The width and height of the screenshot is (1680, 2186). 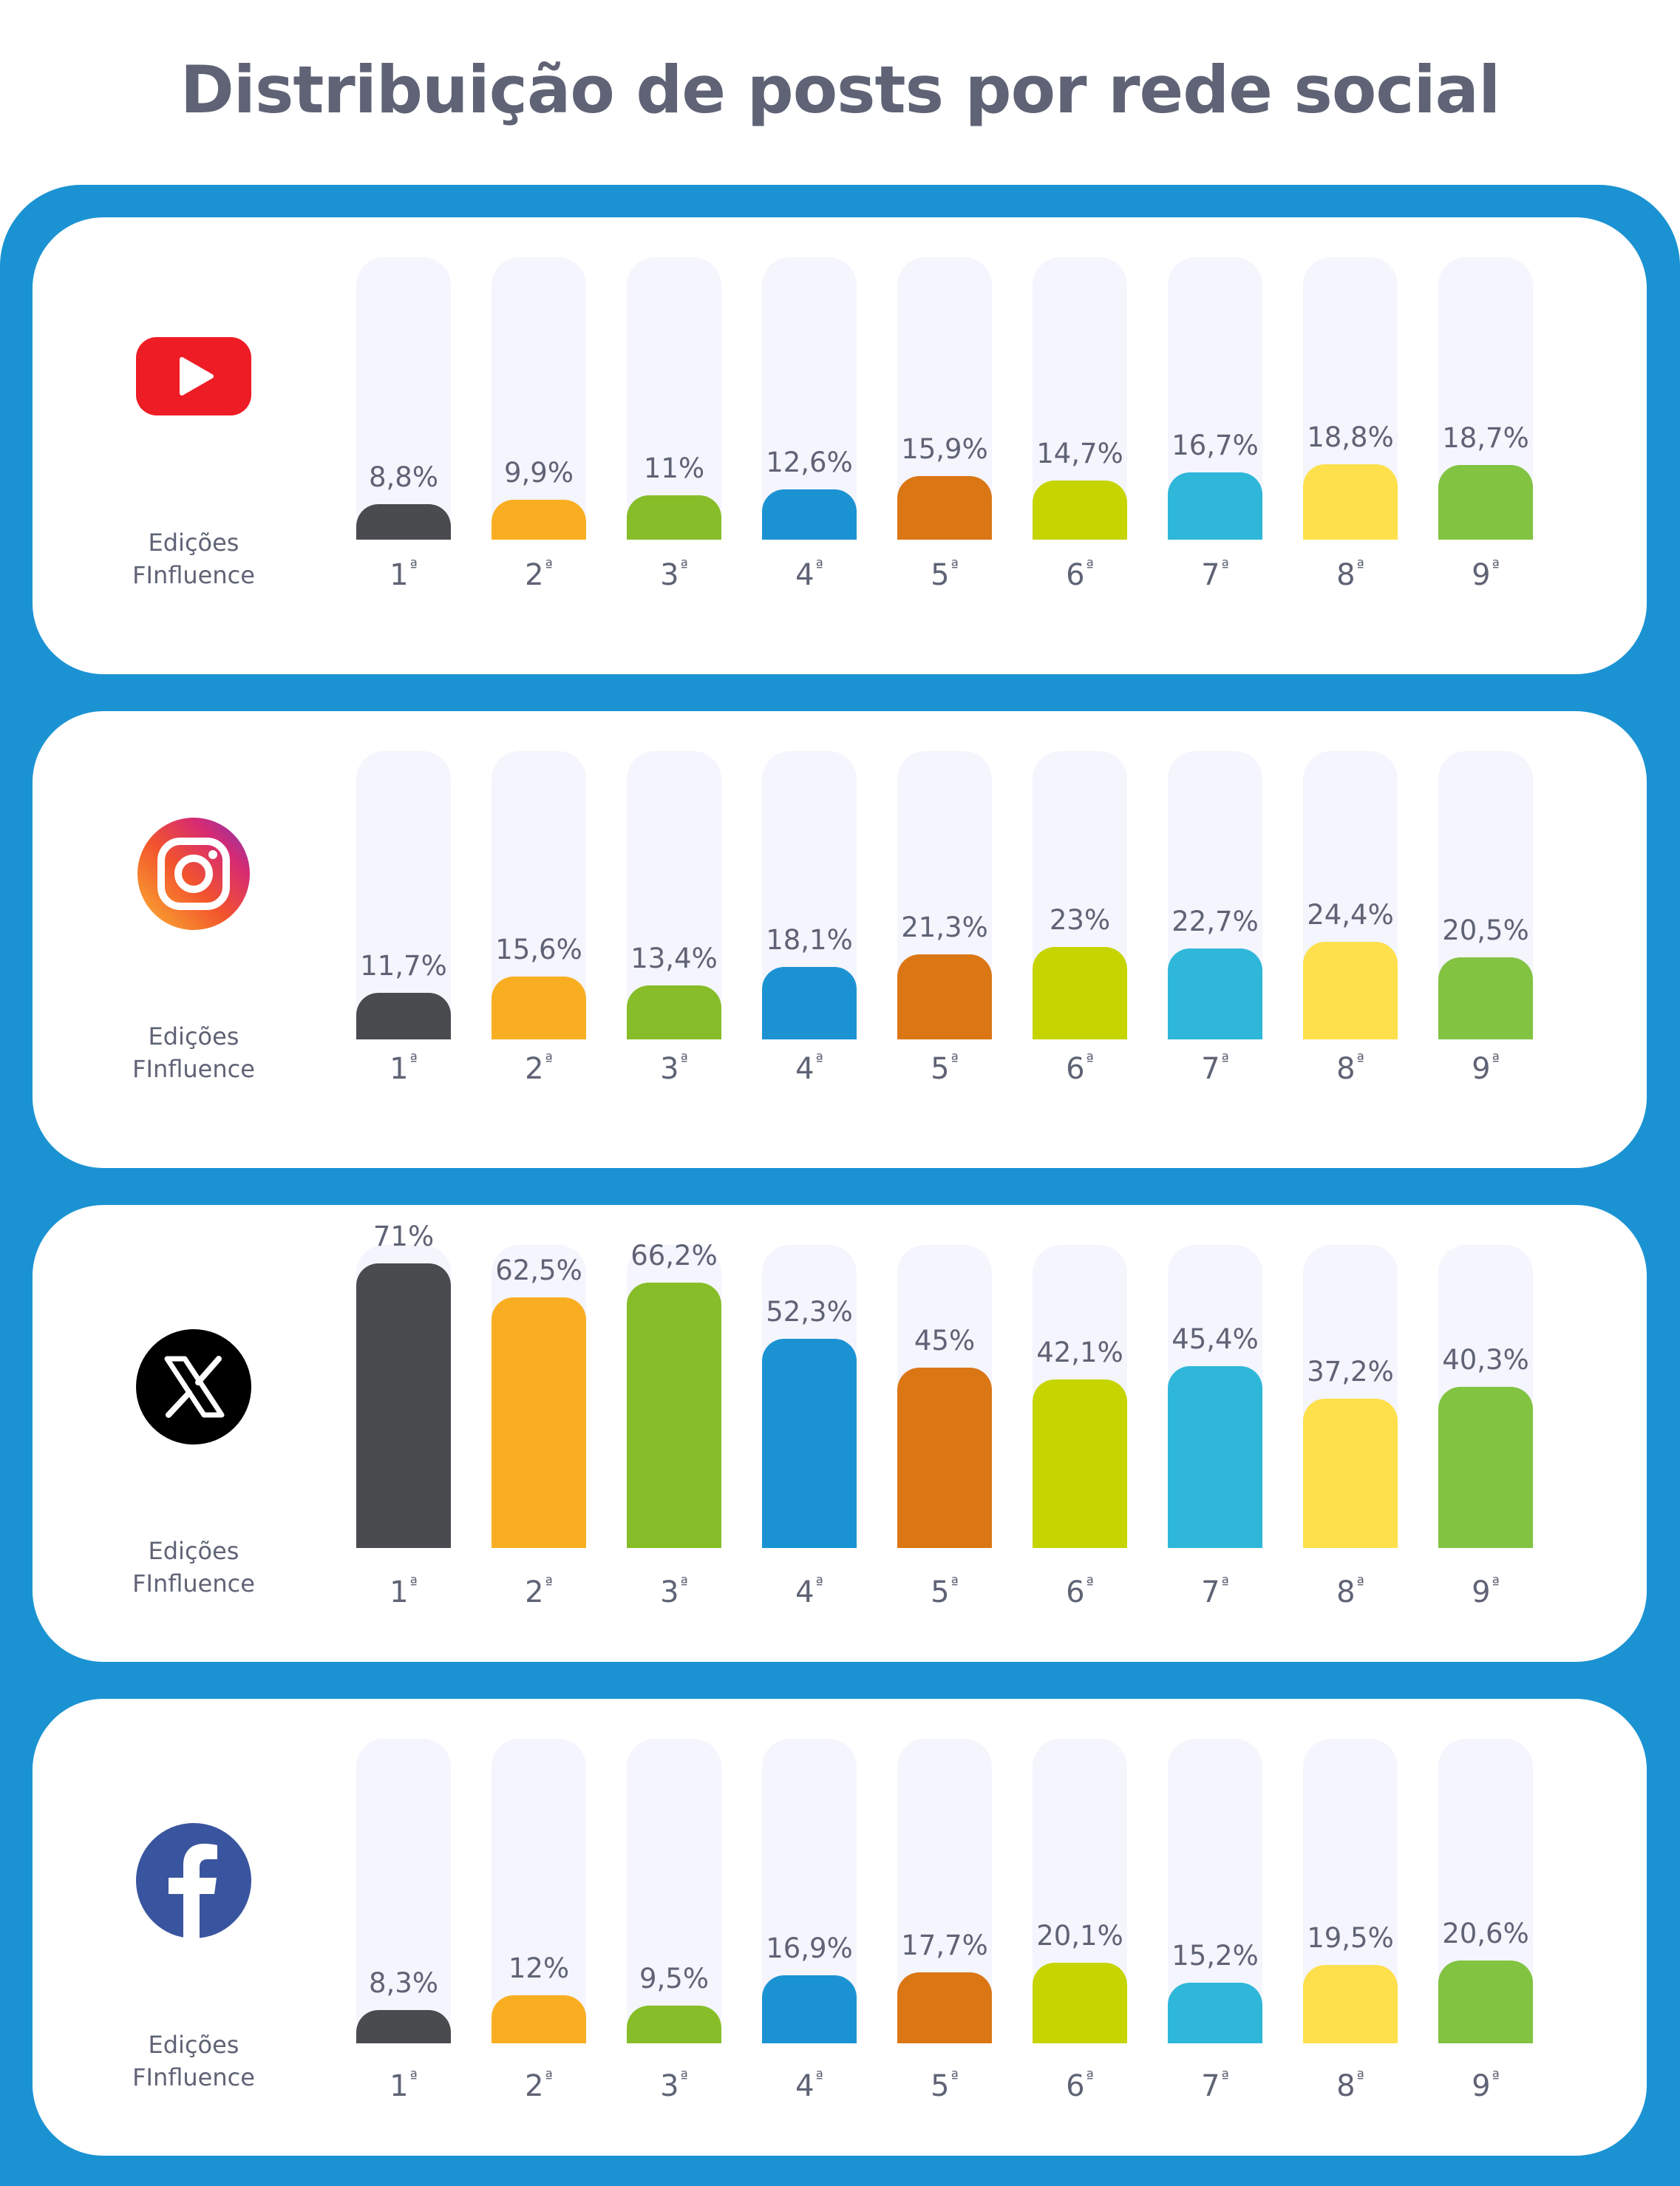 I want to click on data-label: 9,5%, so click(x=674, y=1978).